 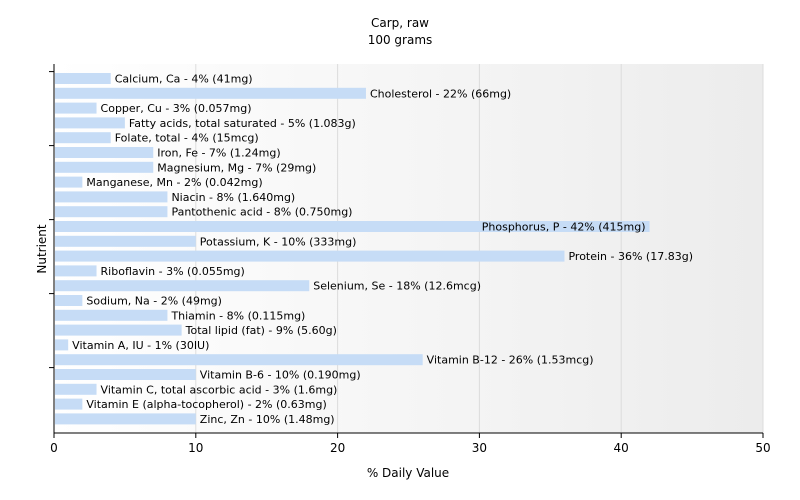 I want to click on bar-label: Niacin - 8% (1.640mg), so click(x=233, y=197).